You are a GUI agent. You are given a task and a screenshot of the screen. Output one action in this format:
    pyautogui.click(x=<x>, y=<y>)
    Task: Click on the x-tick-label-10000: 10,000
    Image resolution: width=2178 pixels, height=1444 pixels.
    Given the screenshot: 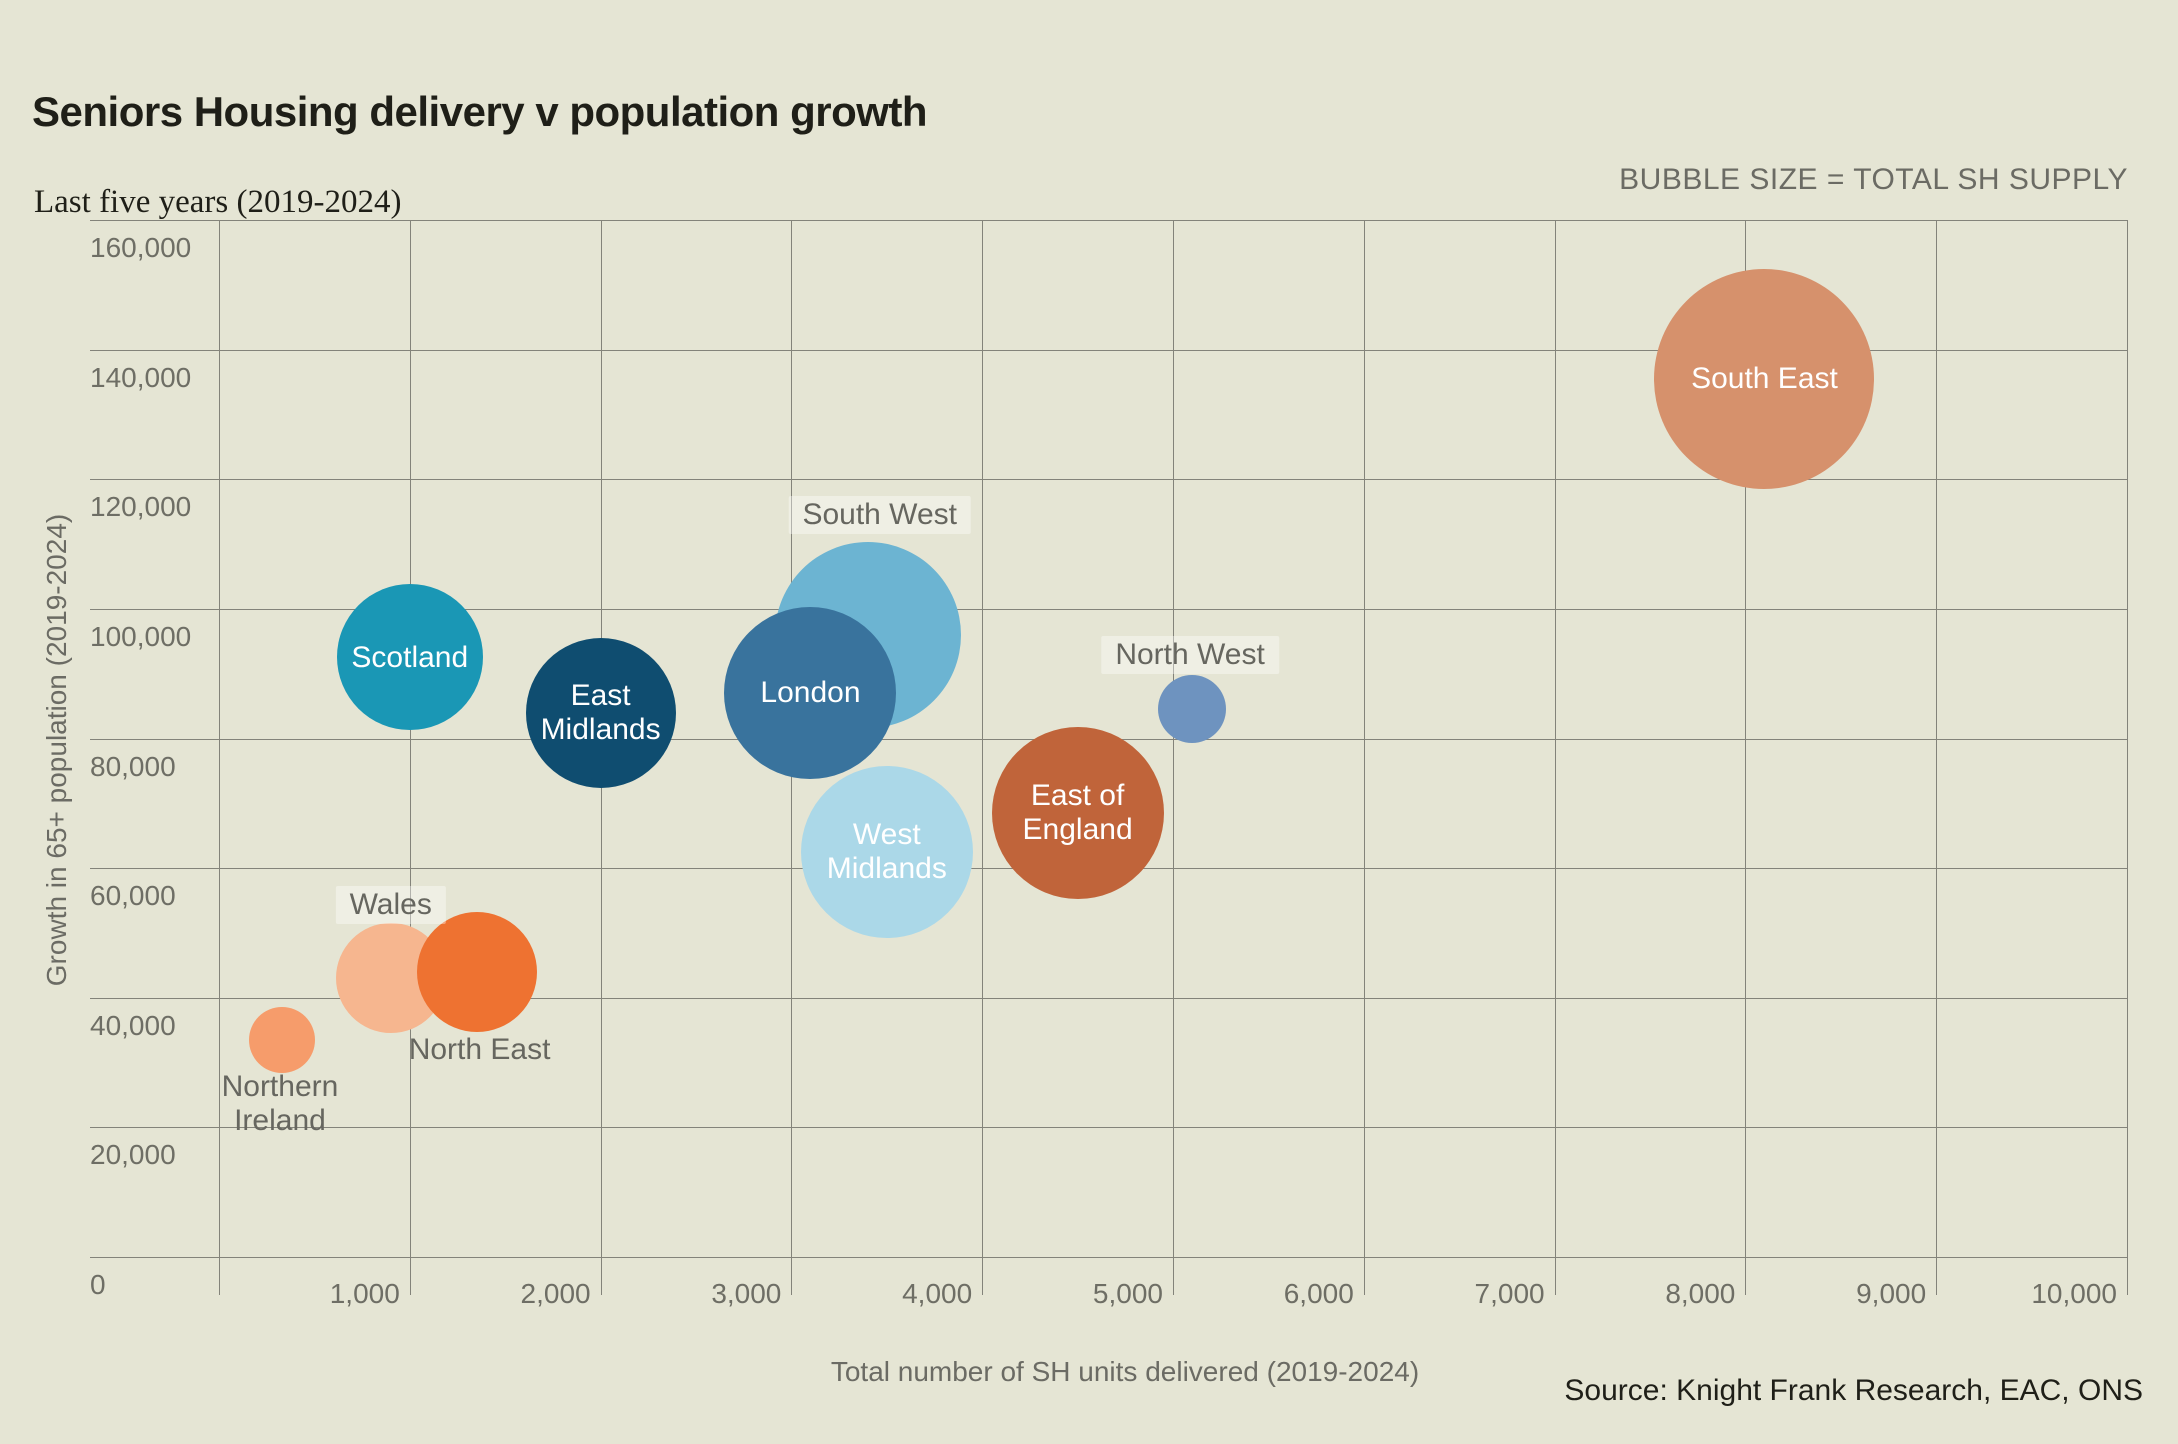 What is the action you would take?
    pyautogui.click(x=2074, y=1293)
    